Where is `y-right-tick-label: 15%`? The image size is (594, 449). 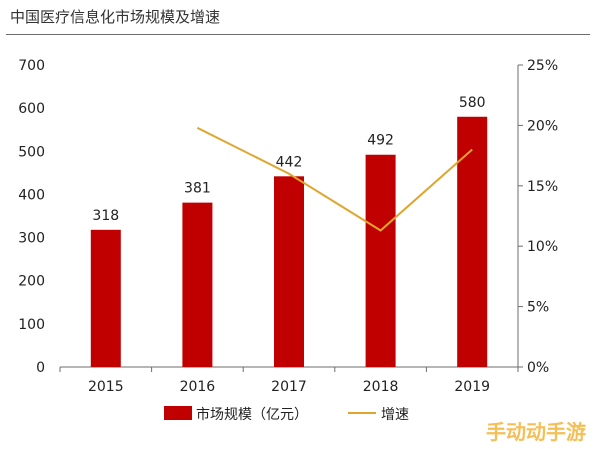
y-right-tick-label: 15% is located at coordinates (542, 187).